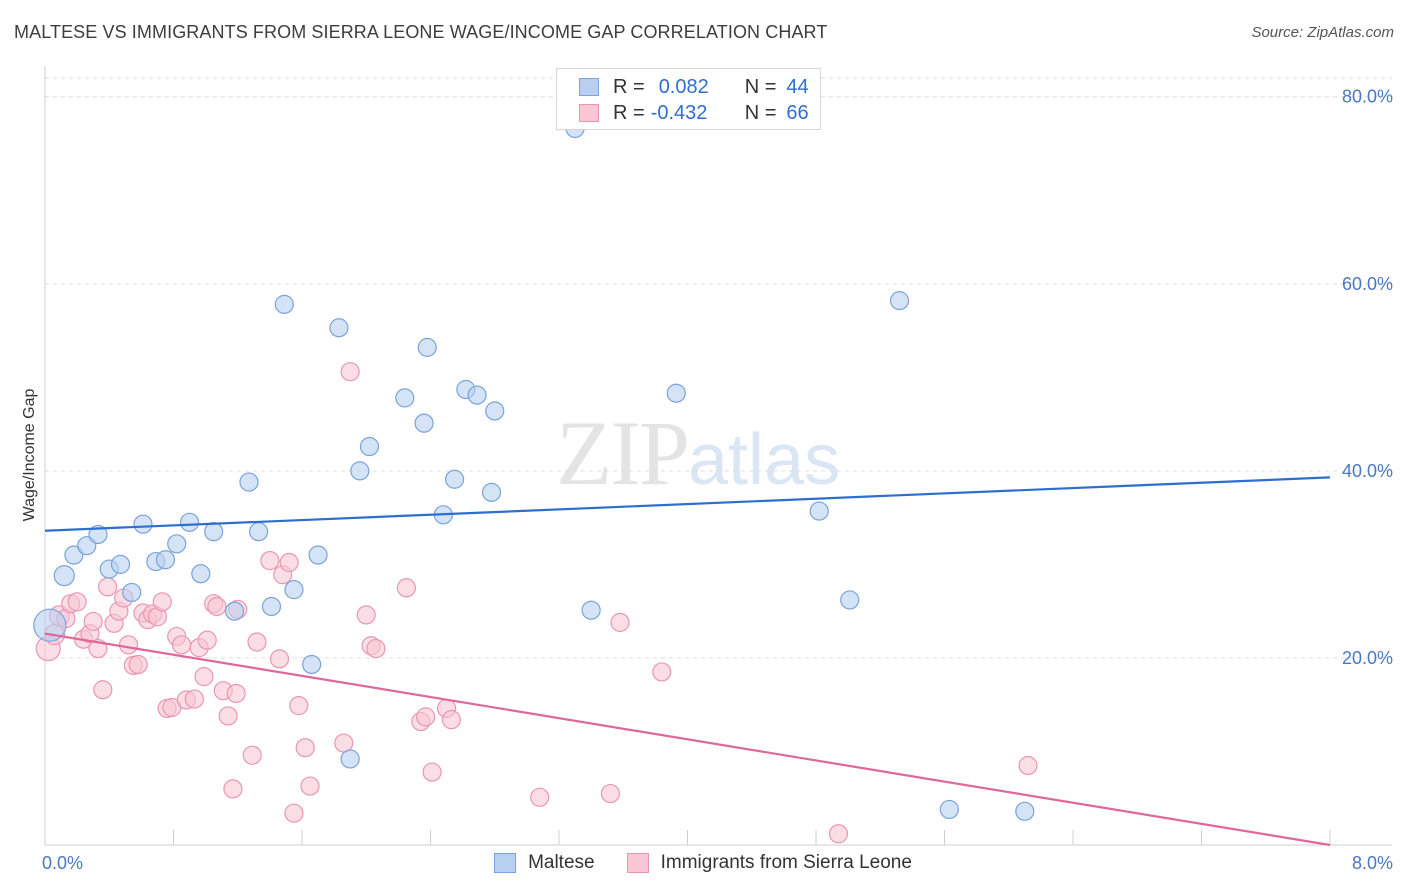 This screenshot has height=892, width=1406. I want to click on legend-label-sierra-leone: Immigrants from Sierra Leone, so click(786, 862).